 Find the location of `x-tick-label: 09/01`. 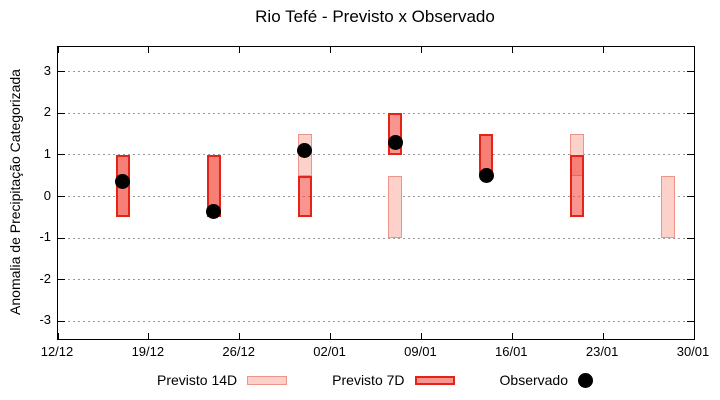

x-tick-label: 09/01 is located at coordinates (420, 351).